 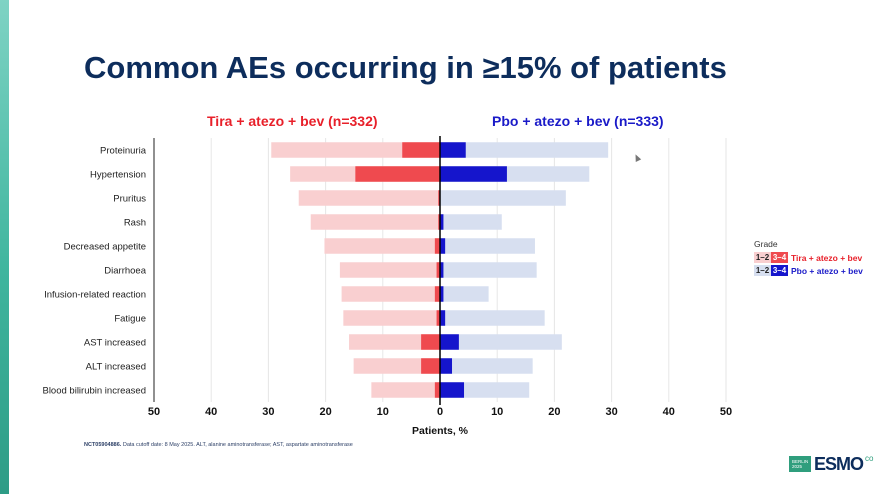 What do you see at coordinates (135, 223) in the screenshot?
I see `category-label: Rash` at bounding box center [135, 223].